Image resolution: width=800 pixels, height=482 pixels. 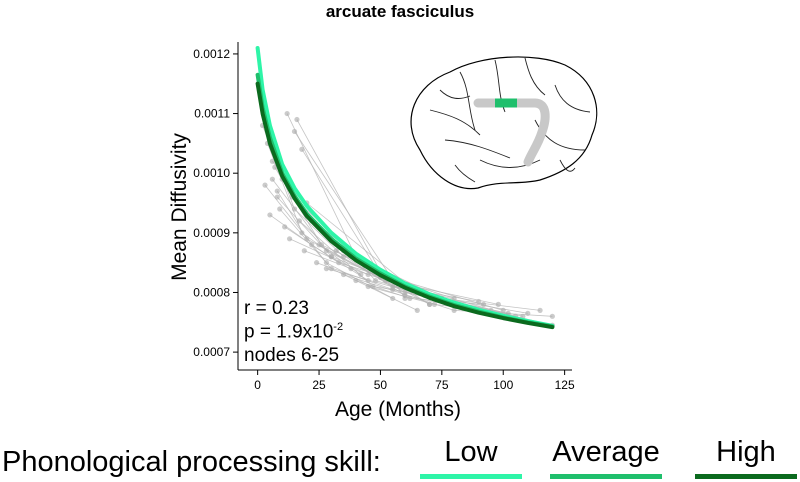 What do you see at coordinates (211, 54) in the screenshot?
I see `y-tick-label-5: 0.0012` at bounding box center [211, 54].